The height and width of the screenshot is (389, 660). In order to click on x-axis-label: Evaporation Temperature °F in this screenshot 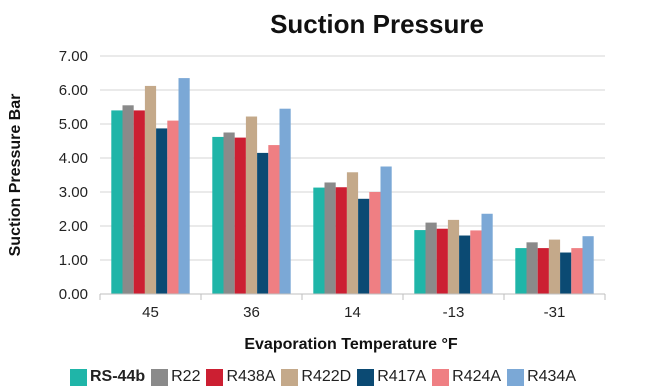, I will do `click(350, 344)`.